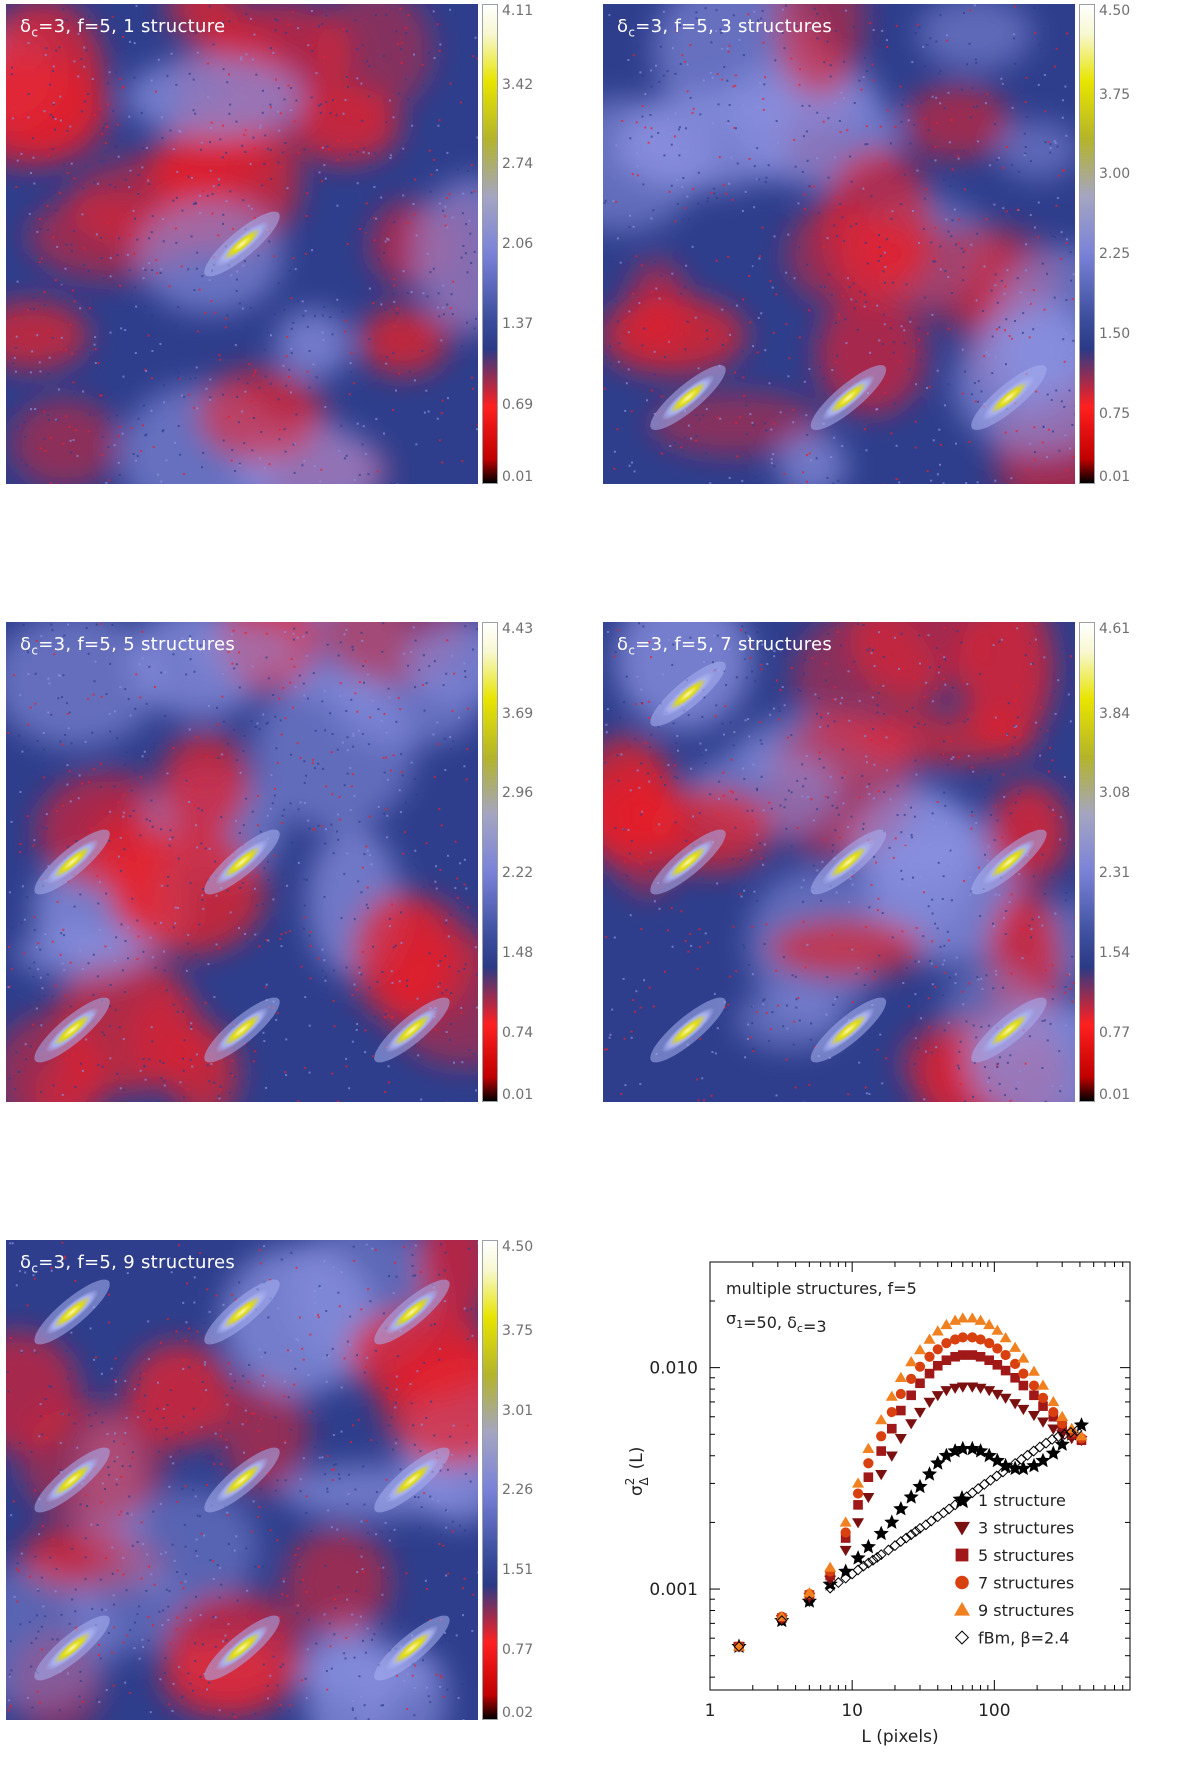 This screenshot has height=1792, width=1200. What do you see at coordinates (518, 405) in the screenshot?
I see `colorbar-tick: 0.69` at bounding box center [518, 405].